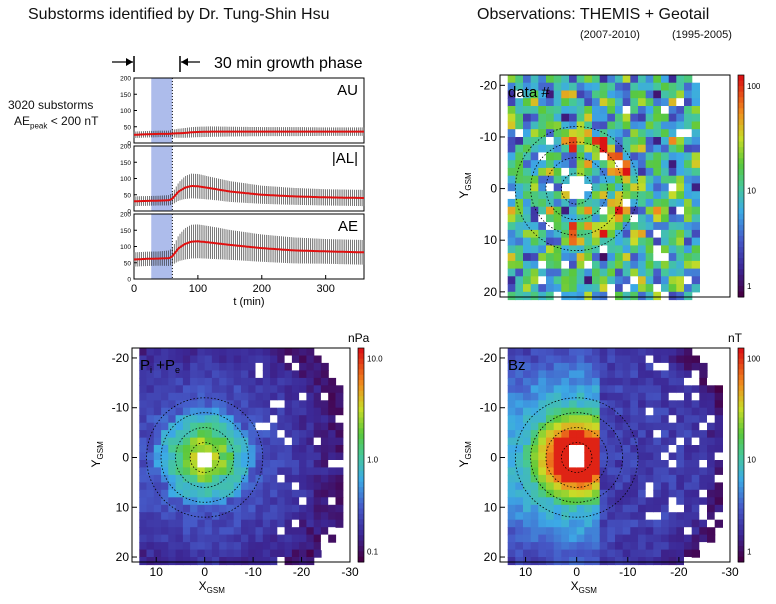 This screenshot has width=776, height=604. I want to click on y-tick-label: 150, so click(125, 163).